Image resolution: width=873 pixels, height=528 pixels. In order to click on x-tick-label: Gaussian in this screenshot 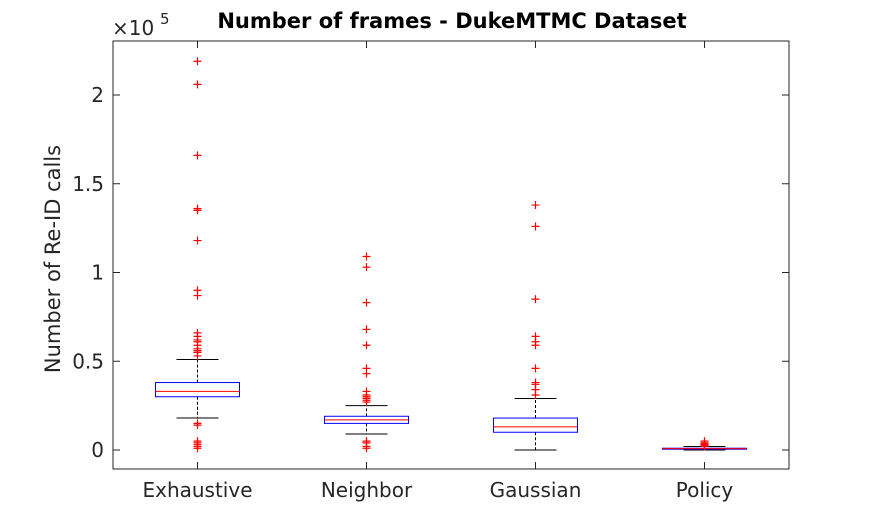, I will do `click(536, 490)`.